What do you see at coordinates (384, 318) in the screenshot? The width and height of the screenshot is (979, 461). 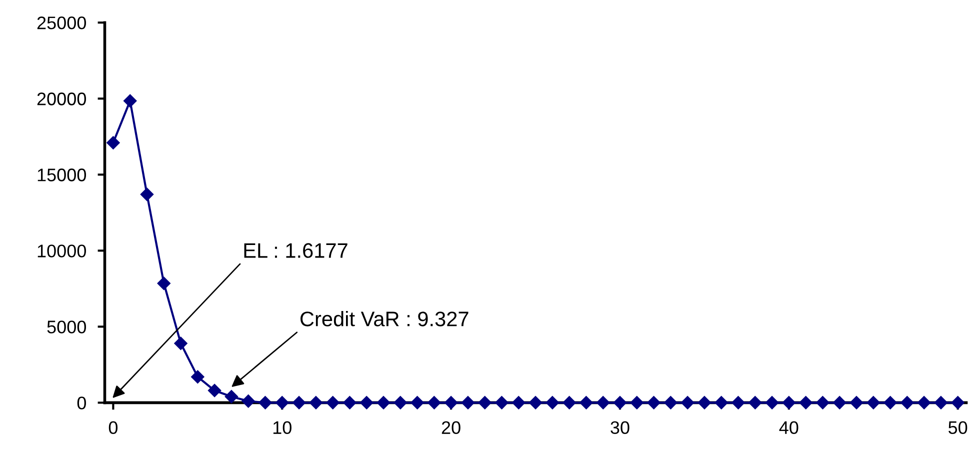 I see `annotation: Credit VaR : 9.327` at bounding box center [384, 318].